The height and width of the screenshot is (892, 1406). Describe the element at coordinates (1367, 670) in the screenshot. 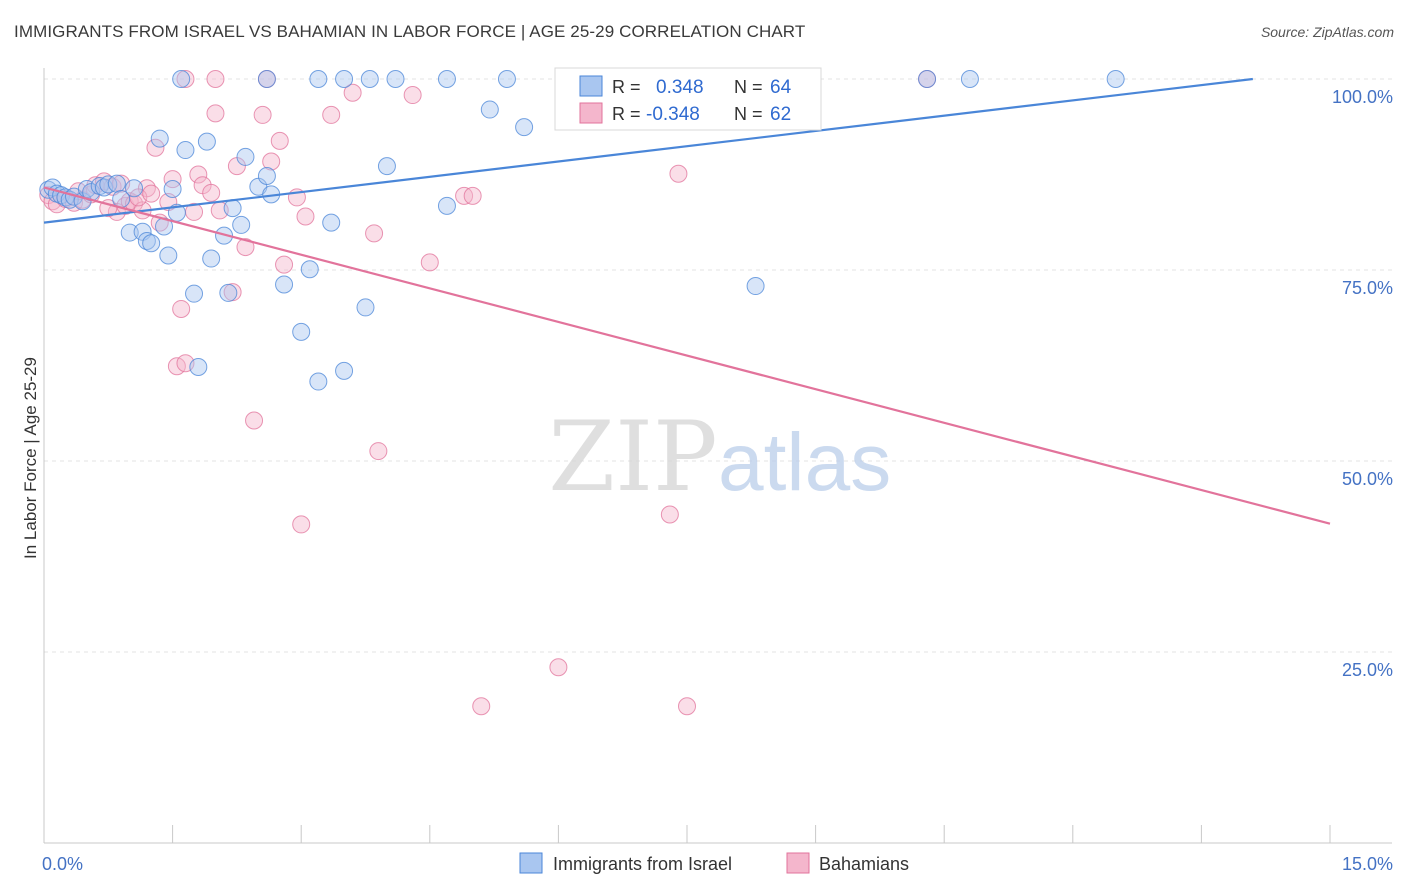

I see `y-tick-label-3: 25.0%` at that location.